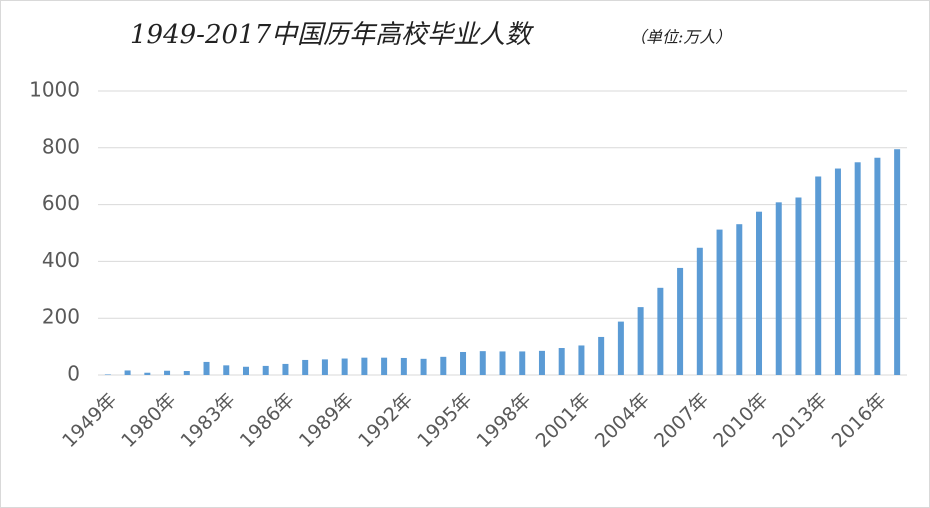  I want to click on y-tick-label: 1000, so click(54, 90).